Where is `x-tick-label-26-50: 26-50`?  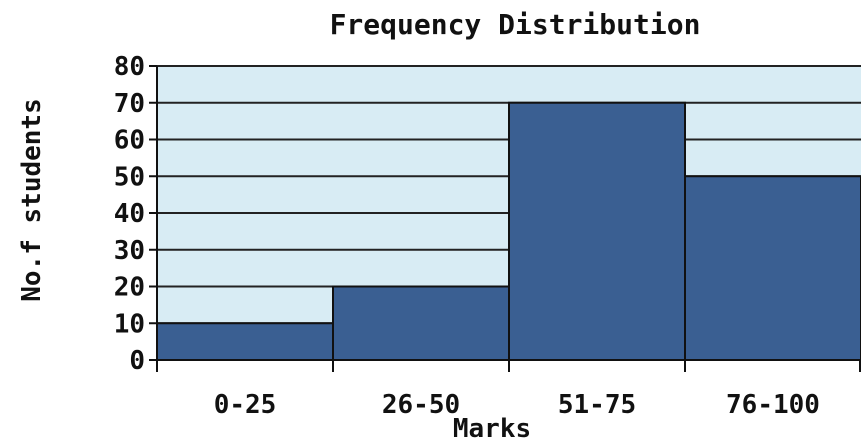 x-tick-label-26-50: 26-50 is located at coordinates (421, 405).